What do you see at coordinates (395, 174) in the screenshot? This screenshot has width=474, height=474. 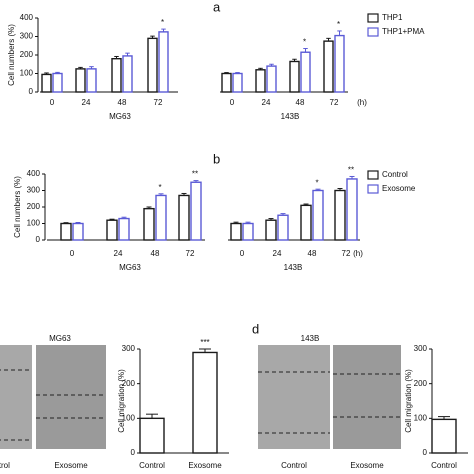 I see `legend-label: Control` at bounding box center [395, 174].